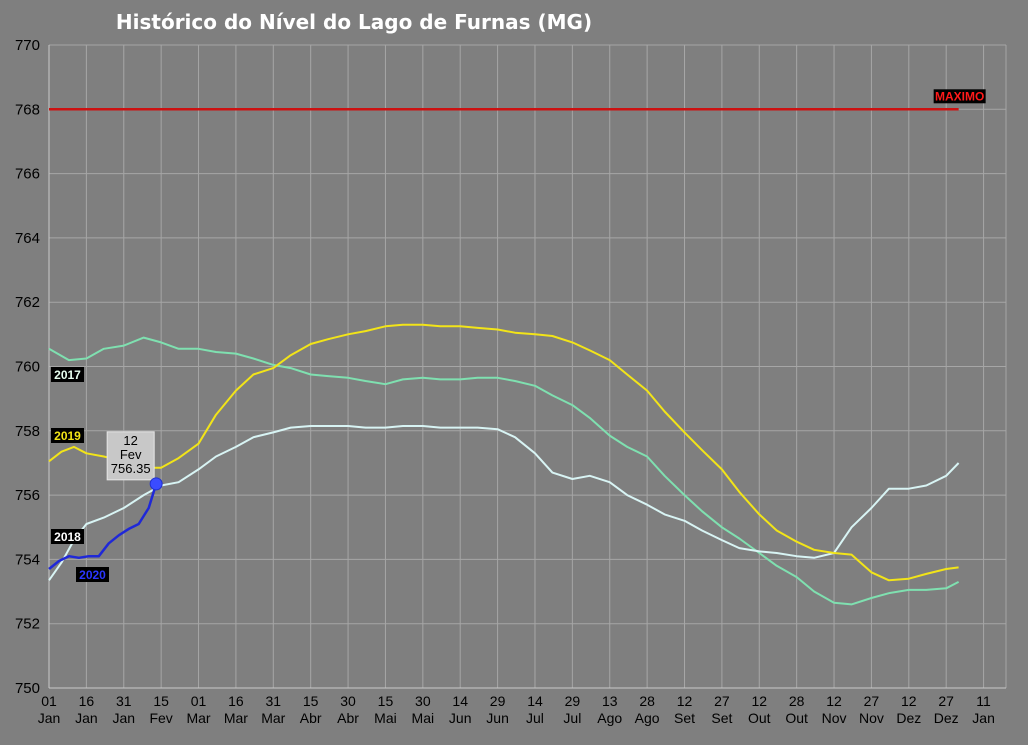 This screenshot has height=745, width=1028. I want to click on reference-label-box, so click(959, 96).